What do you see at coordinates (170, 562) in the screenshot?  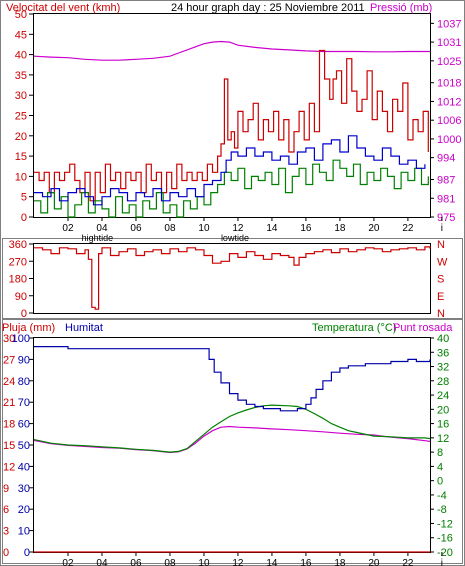 I see `climate-x-tick-label: 08` at bounding box center [170, 562].